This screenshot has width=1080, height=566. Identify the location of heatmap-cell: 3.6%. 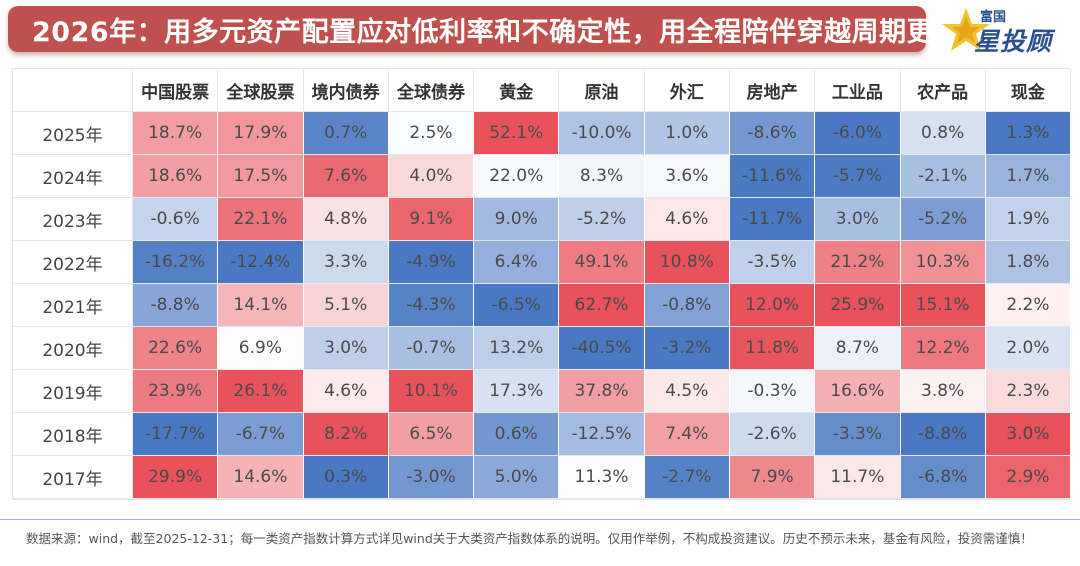
(687, 176).